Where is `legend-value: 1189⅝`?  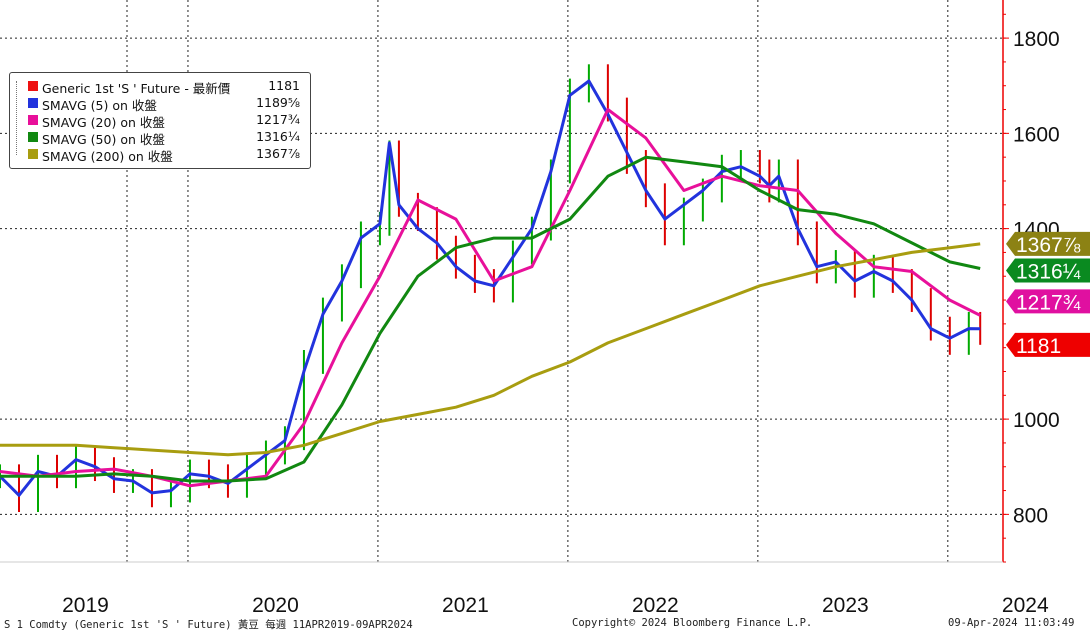 legend-value: 1189⅝ is located at coordinates (278, 102).